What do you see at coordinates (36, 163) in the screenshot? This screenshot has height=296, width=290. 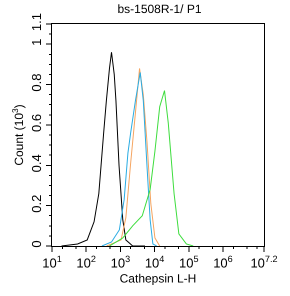 I see `y-tick-label: 0.4` at bounding box center [36, 163].